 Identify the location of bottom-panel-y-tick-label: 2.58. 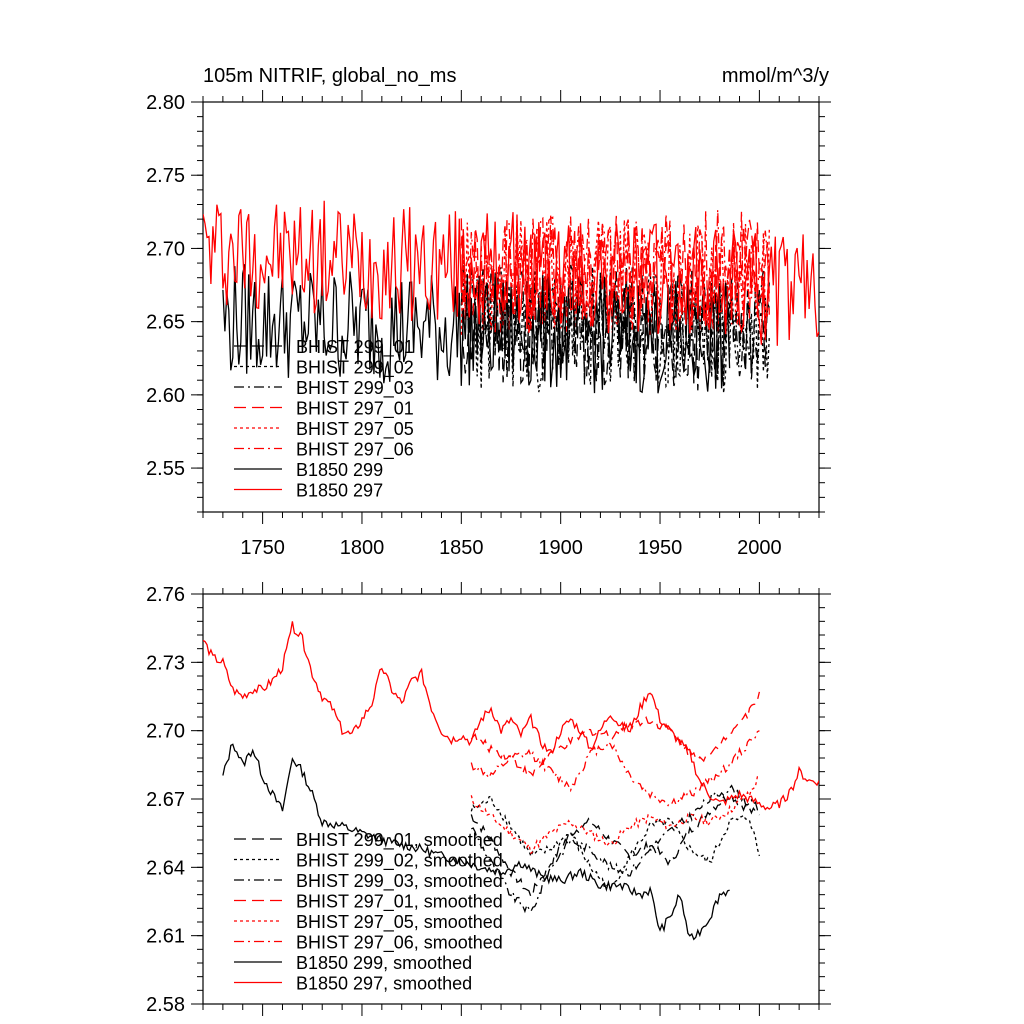
(165, 1005).